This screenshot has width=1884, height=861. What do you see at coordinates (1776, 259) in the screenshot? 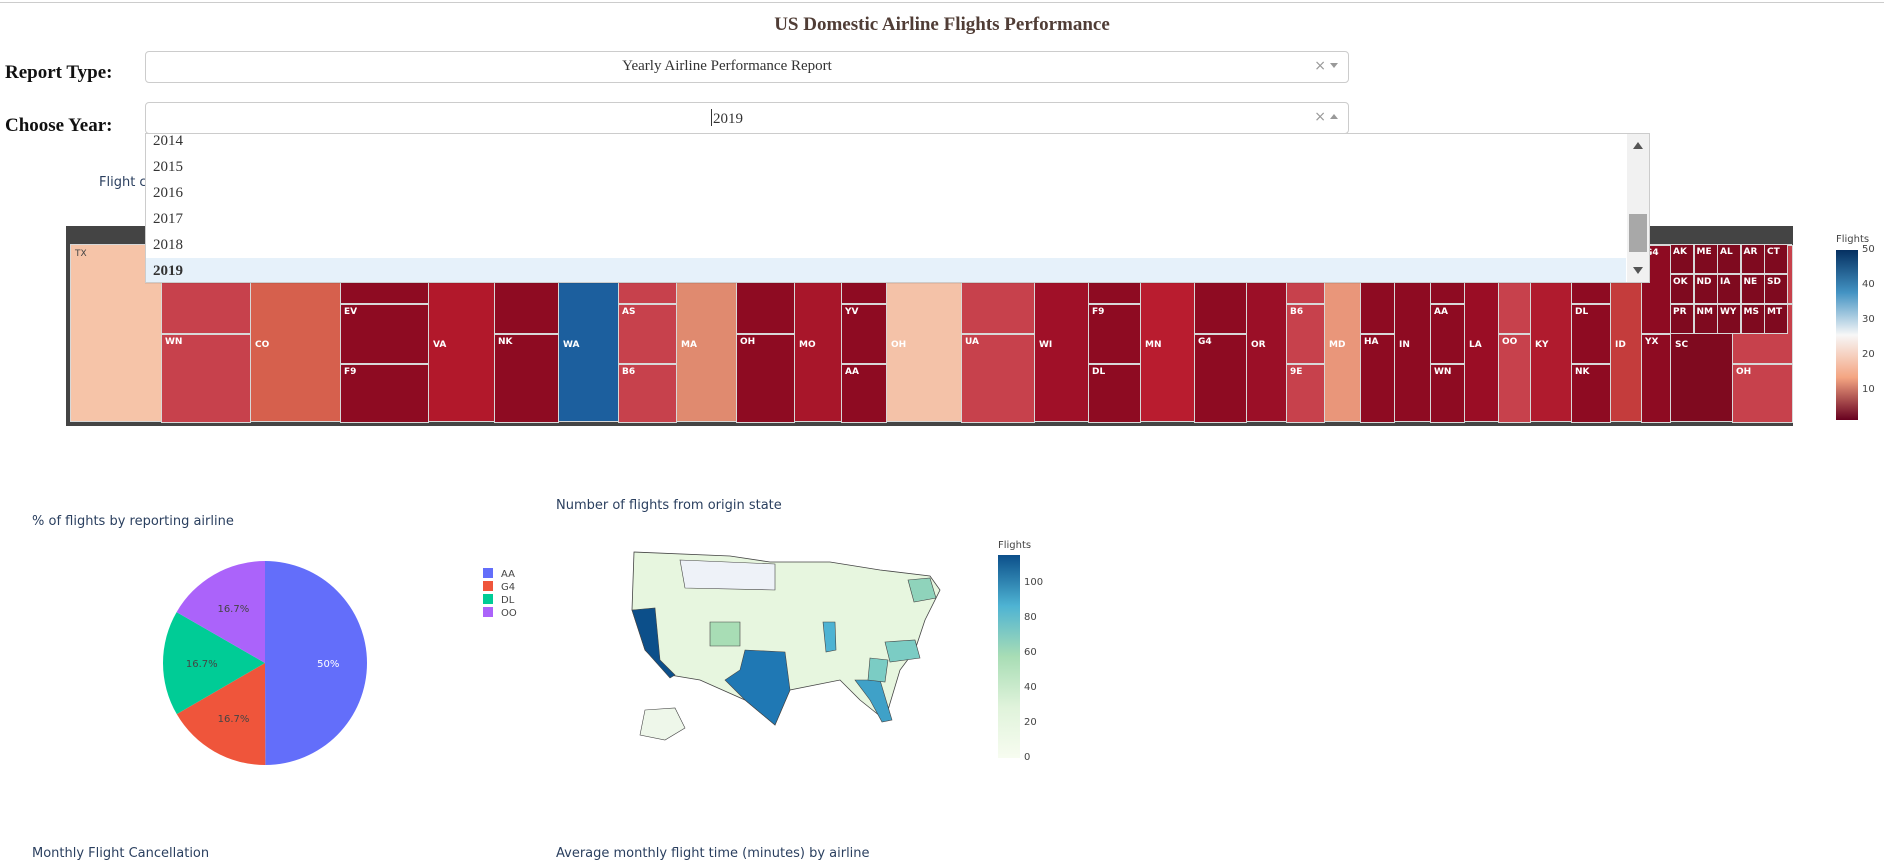
I see `treemap-state-tile: CT` at bounding box center [1776, 259].